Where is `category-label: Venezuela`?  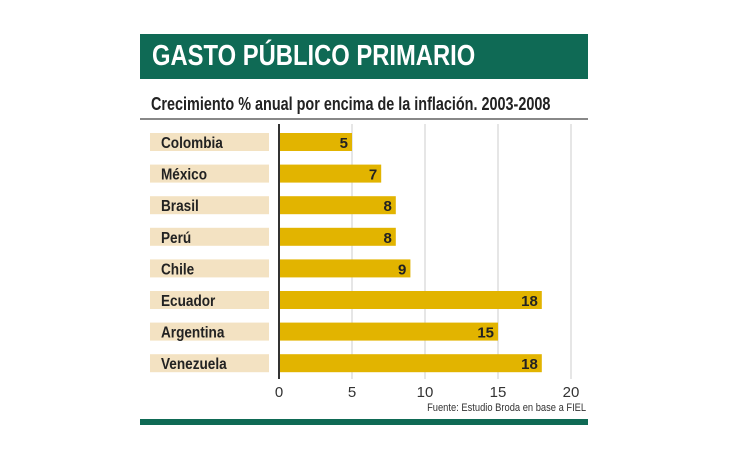 category-label: Venezuela is located at coordinates (194, 364).